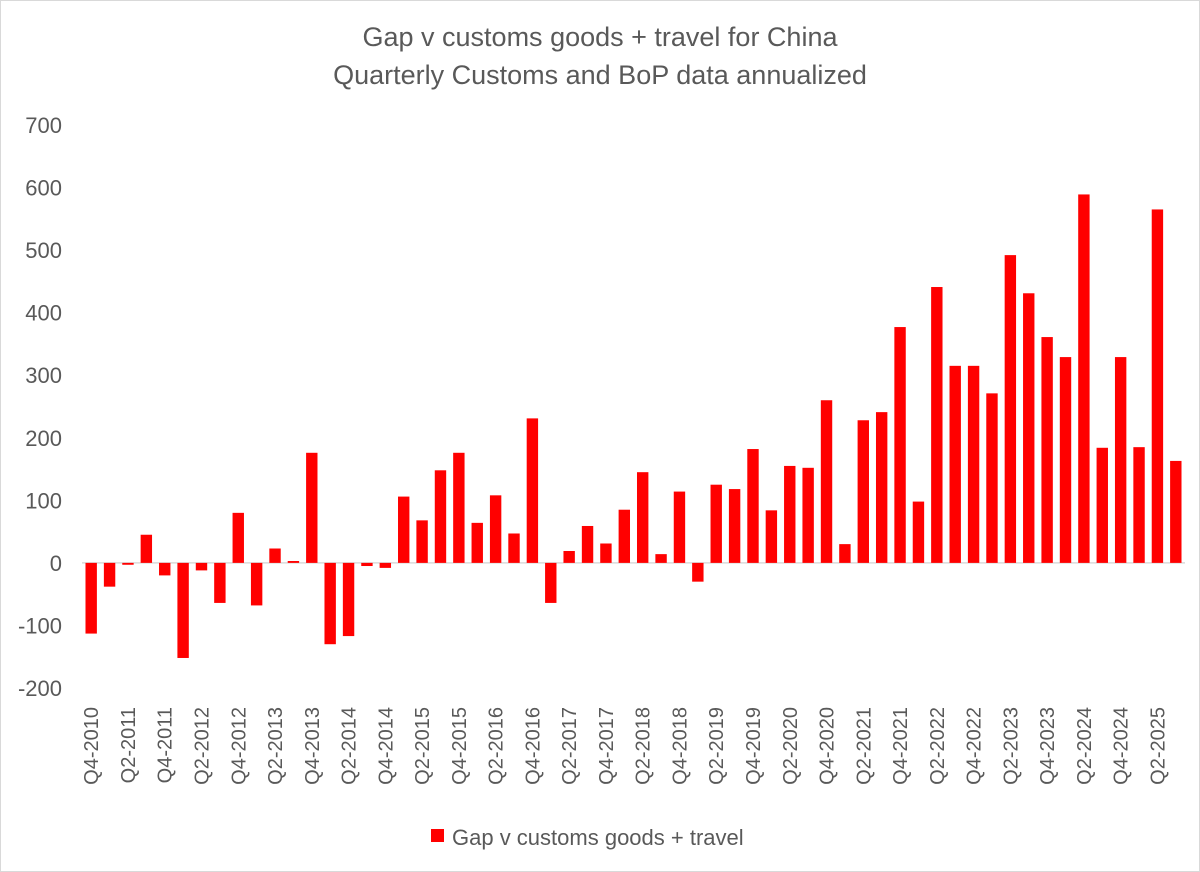  What do you see at coordinates (600, 37) in the screenshot?
I see `chart-title: Gap v customs goods + travel for China` at bounding box center [600, 37].